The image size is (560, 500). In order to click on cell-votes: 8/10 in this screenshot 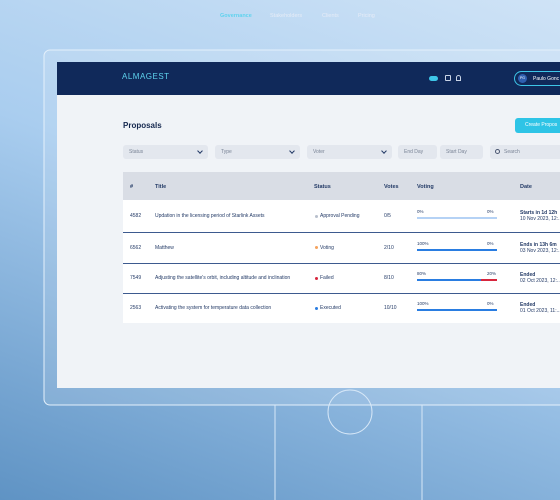, I will do `click(389, 278)`.